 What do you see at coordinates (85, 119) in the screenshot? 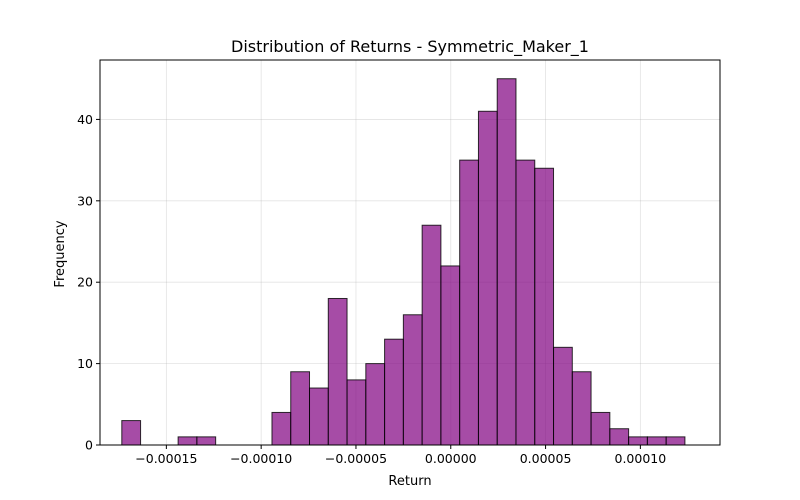
I see `y-tick-label: 40` at bounding box center [85, 119].